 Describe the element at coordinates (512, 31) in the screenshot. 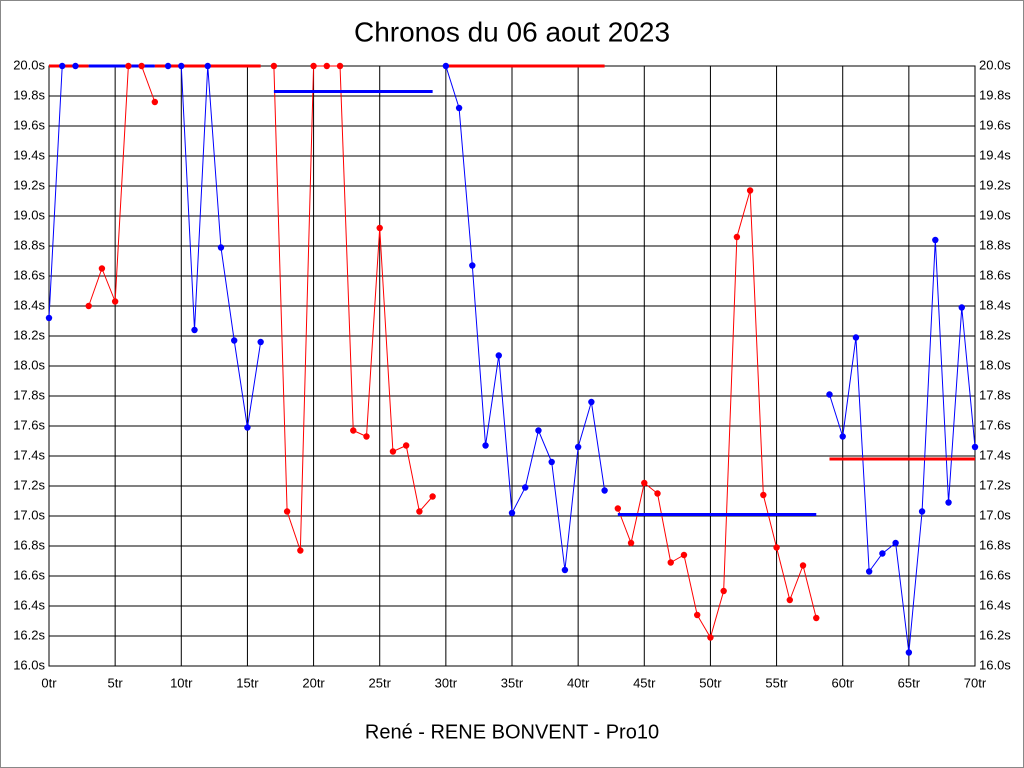

I see `chart-title: Chronos du 06 aout 2023` at that location.